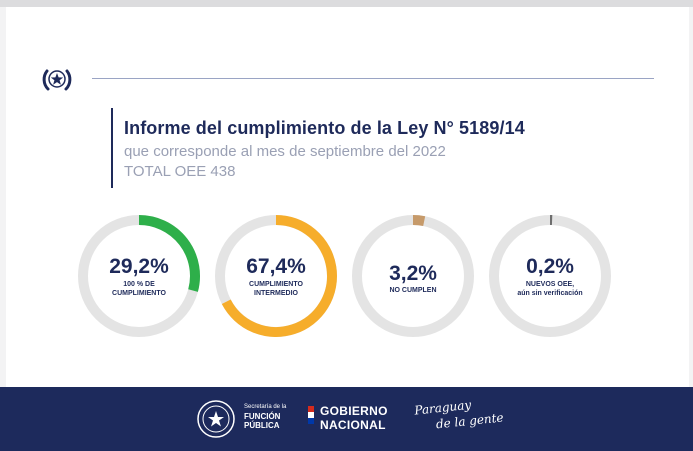 Image resolution: width=693 pixels, height=451 pixels. I want to click on top-strip, so click(346, 3).